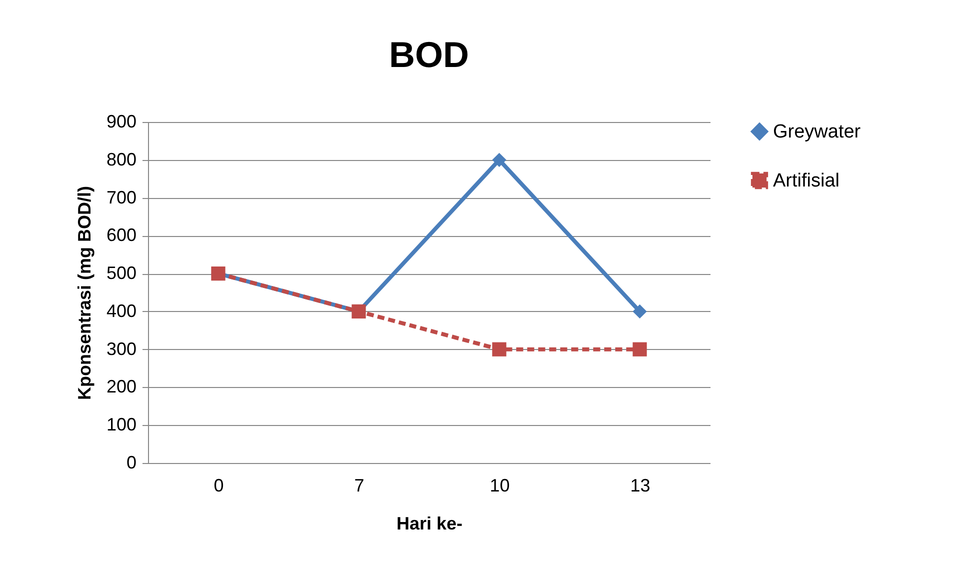 The height and width of the screenshot is (580, 960). What do you see at coordinates (121, 348) in the screenshot?
I see `y-tick-label: 300` at bounding box center [121, 348].